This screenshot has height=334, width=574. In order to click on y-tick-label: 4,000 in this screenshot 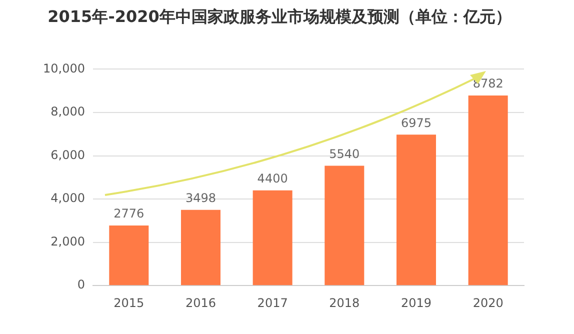, I will do `click(67, 198)`.